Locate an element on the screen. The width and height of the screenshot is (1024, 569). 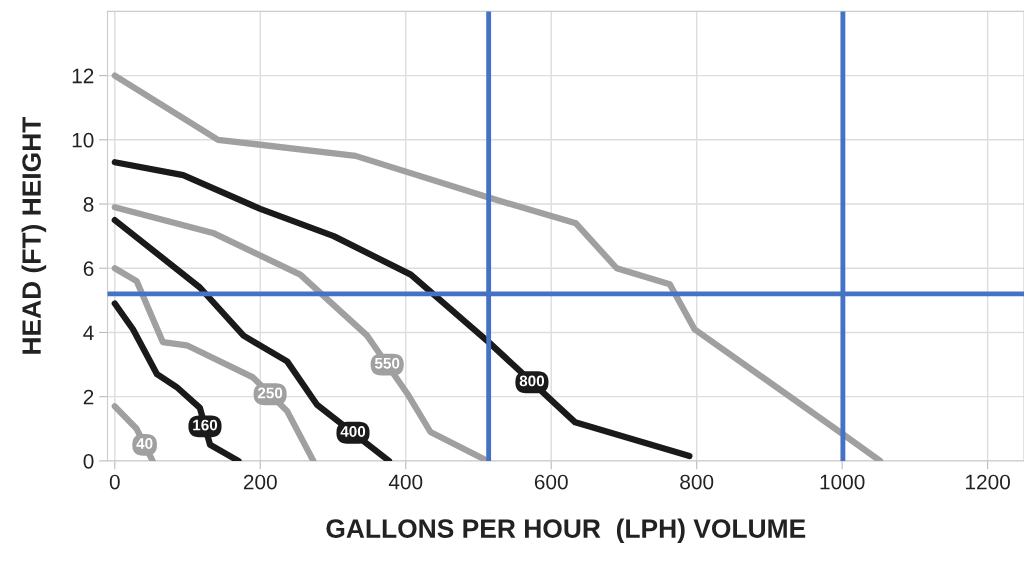
y-tick-label: 2 is located at coordinates (88, 397).